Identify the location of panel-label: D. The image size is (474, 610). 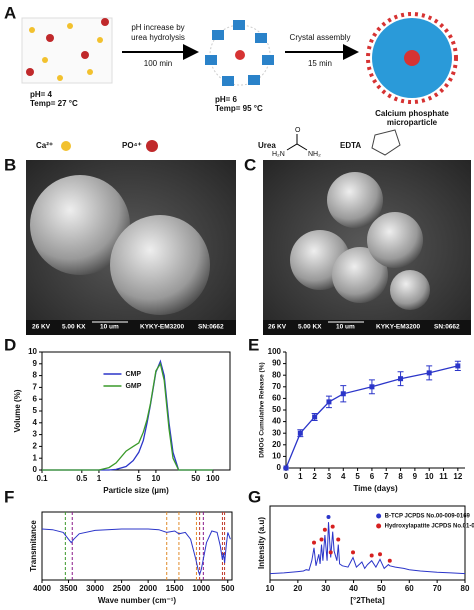
(10, 344).